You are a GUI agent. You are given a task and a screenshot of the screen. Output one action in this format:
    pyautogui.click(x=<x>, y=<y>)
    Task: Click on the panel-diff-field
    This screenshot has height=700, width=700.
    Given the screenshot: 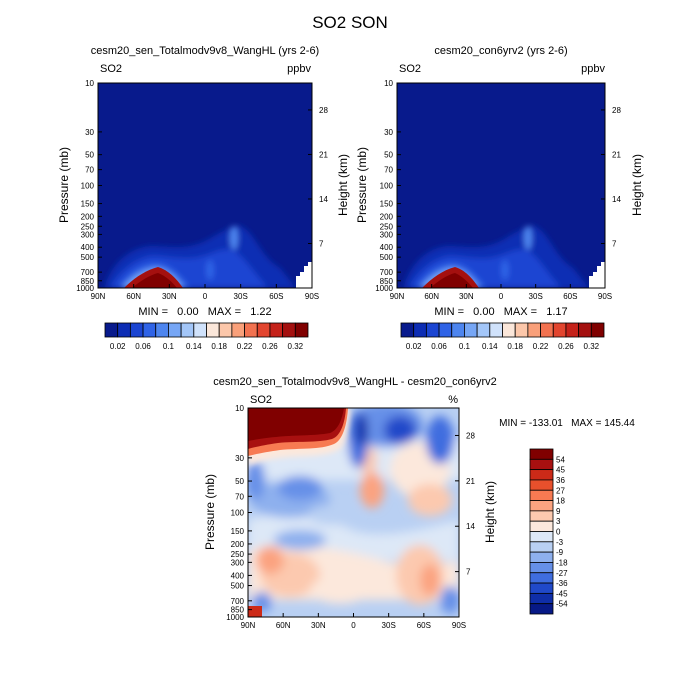 What is the action you would take?
    pyautogui.click(x=353, y=512)
    